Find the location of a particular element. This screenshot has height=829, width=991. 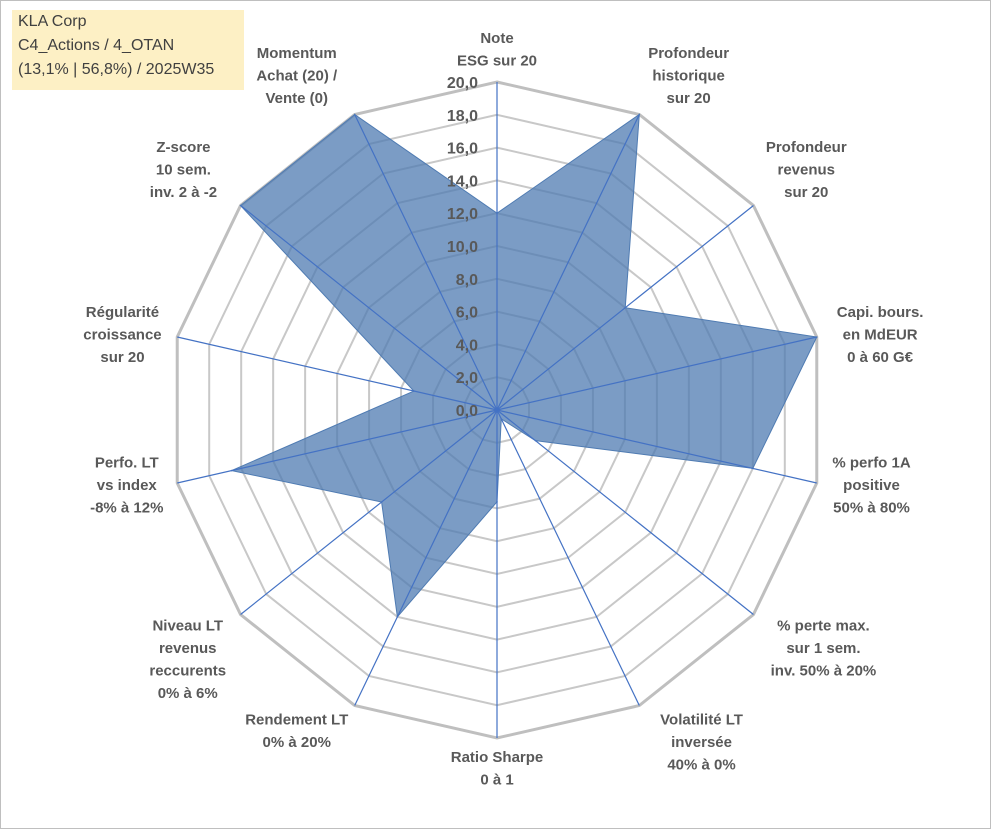

axis-label-line: inv. 2 à -2 is located at coordinates (183, 192).